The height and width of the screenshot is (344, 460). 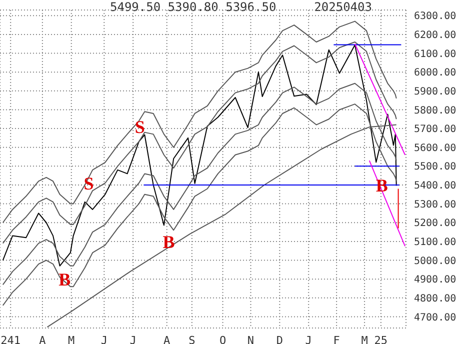 I want to click on y-tick-label: 5300.00, so click(x=435, y=204).